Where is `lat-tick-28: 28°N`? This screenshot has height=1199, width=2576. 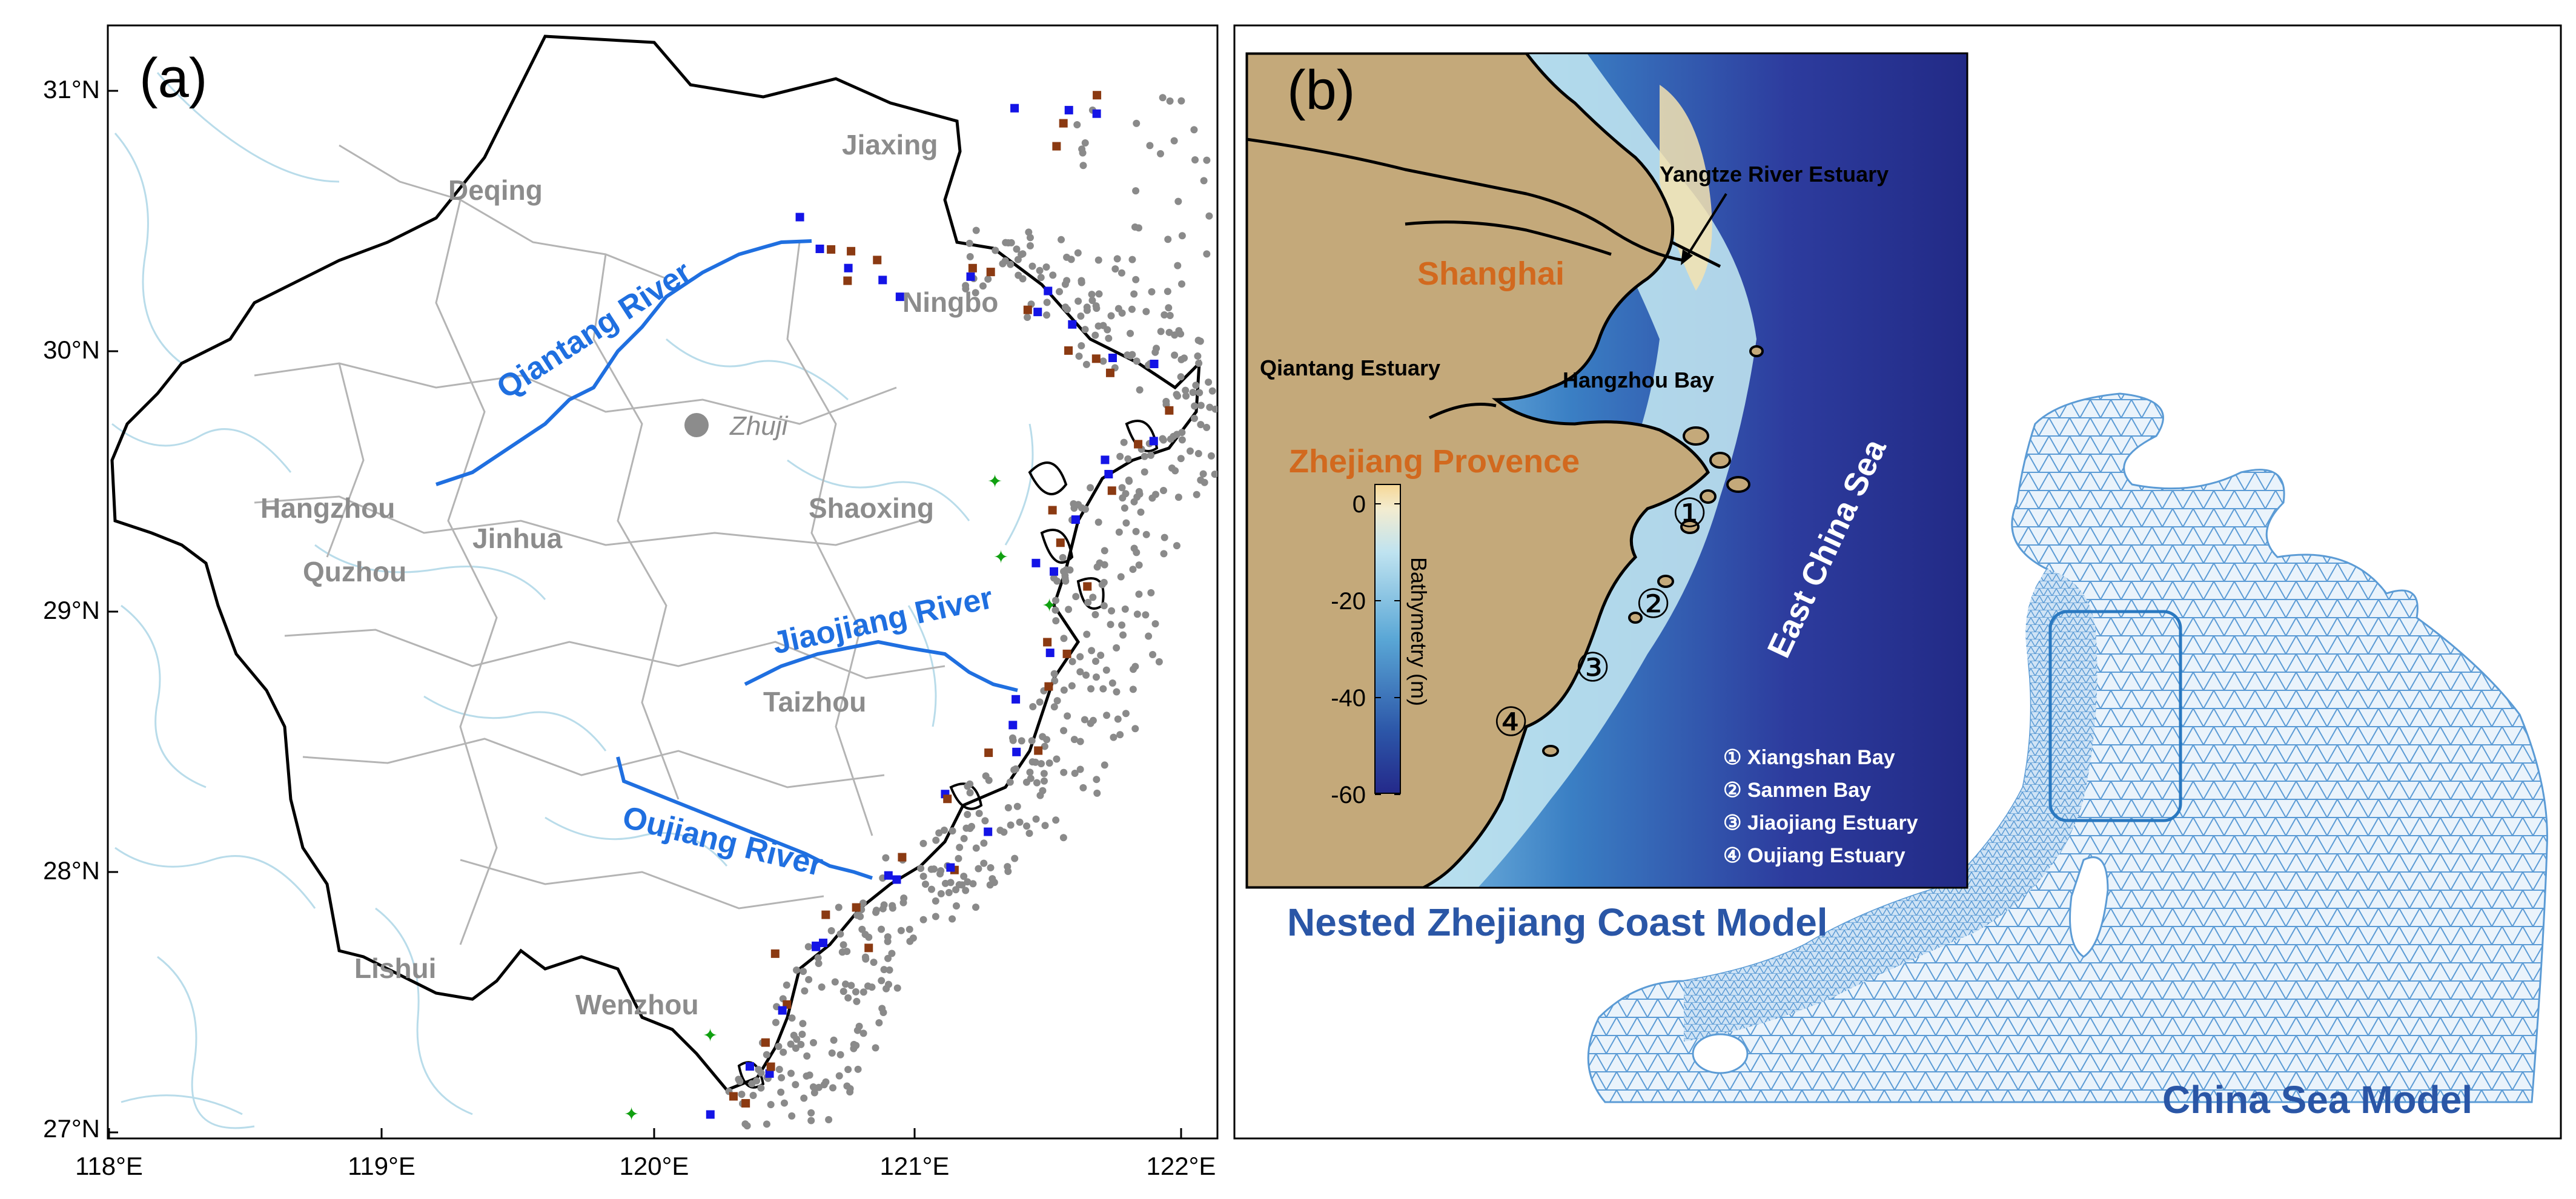
lat-tick-28: 28°N is located at coordinates (71, 870).